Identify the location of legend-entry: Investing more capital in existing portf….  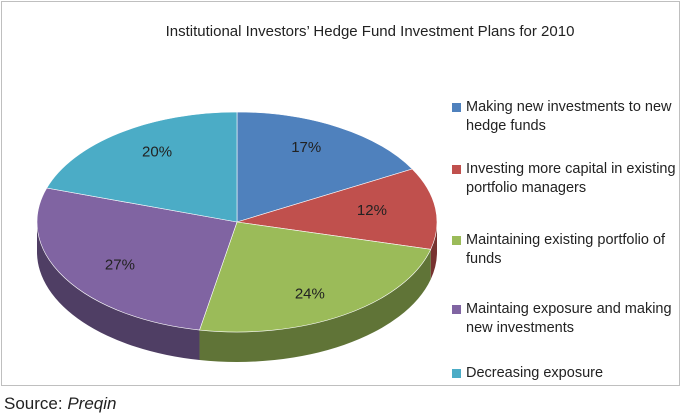
(566, 179).